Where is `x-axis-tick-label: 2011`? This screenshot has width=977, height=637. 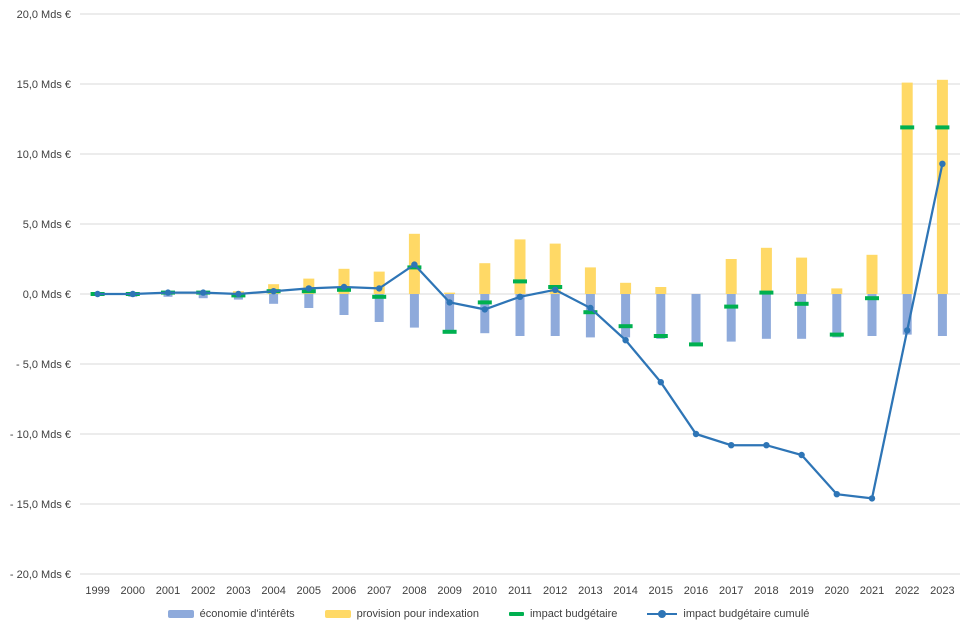
x-axis-tick-label: 2011 is located at coordinates (520, 591).